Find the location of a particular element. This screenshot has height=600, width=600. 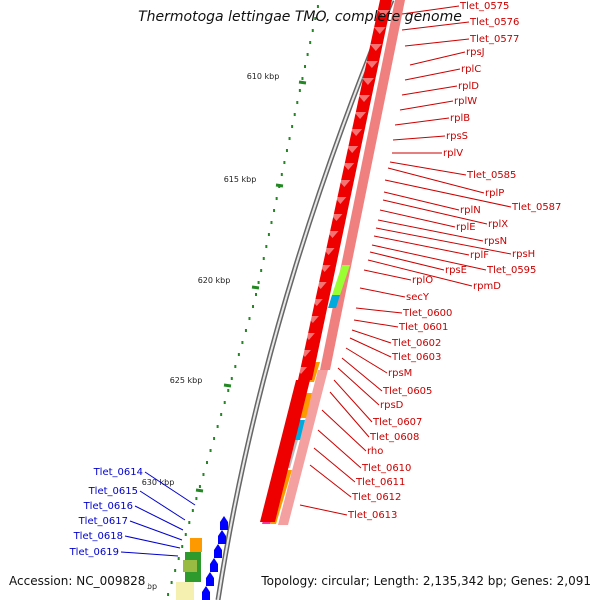

kbp-tick-label: 615 kbp is located at coordinates (240, 179).